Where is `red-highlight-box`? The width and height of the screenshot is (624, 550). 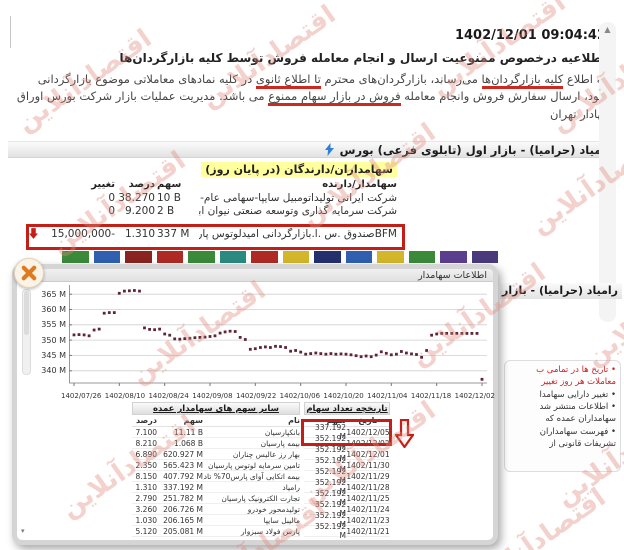 red-highlight-box is located at coordinates (215, 237).